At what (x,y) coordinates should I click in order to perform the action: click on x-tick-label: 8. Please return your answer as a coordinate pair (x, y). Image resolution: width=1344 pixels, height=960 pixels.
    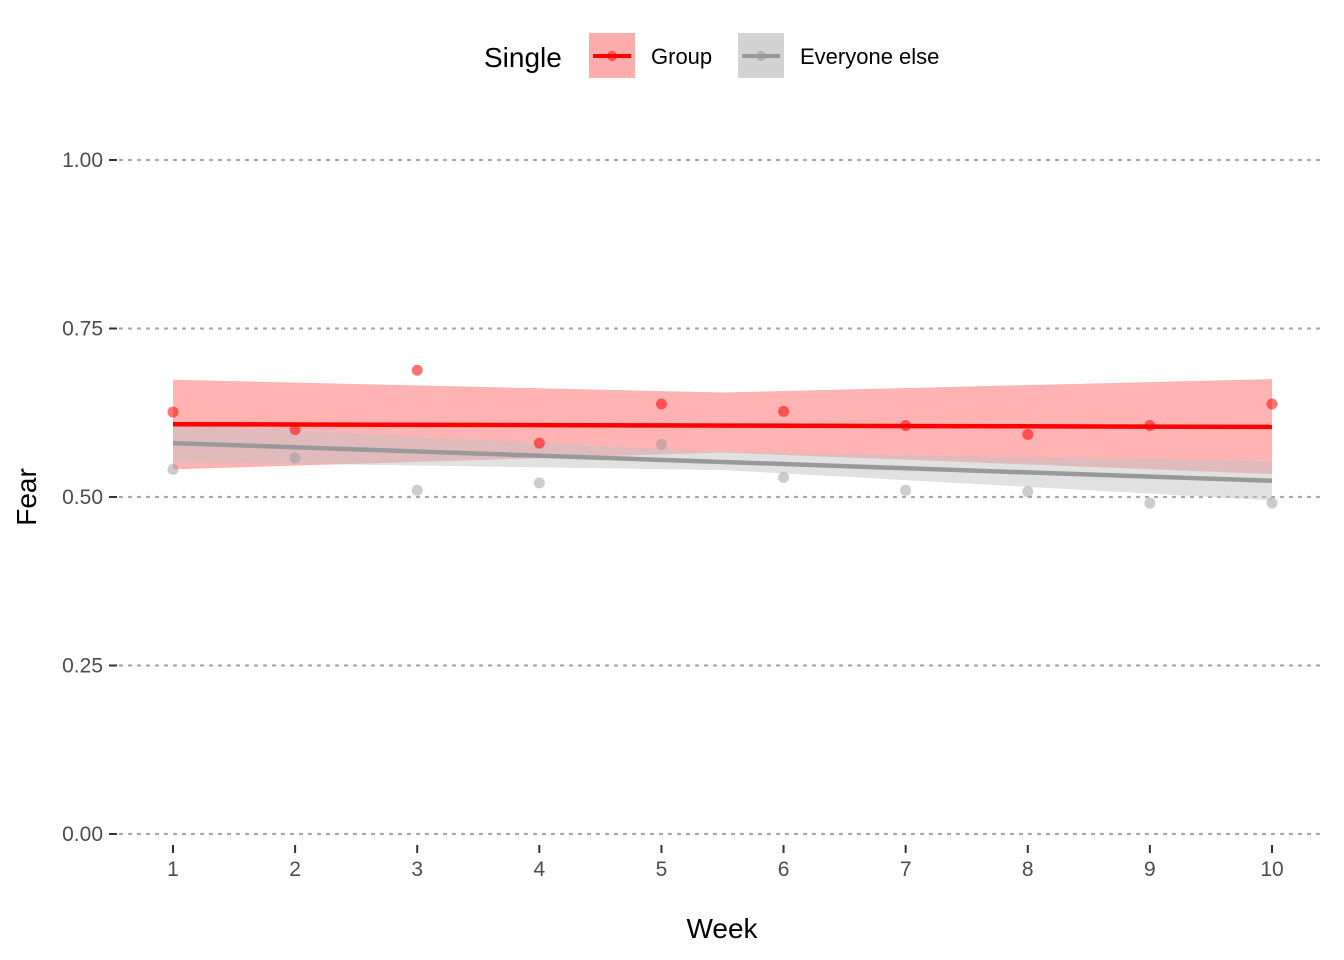
    Looking at the image, I should click on (1028, 869).